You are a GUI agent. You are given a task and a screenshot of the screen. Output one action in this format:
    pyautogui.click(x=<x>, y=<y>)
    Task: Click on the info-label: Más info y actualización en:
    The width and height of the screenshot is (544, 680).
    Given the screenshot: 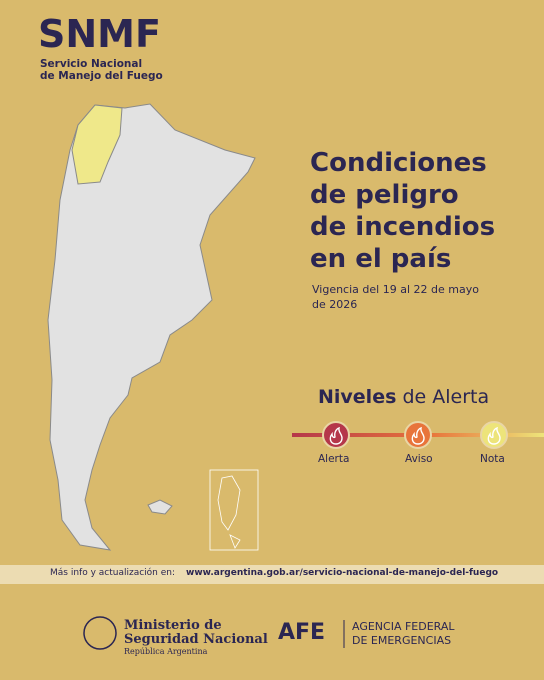 What is the action you would take?
    pyautogui.click(x=113, y=573)
    